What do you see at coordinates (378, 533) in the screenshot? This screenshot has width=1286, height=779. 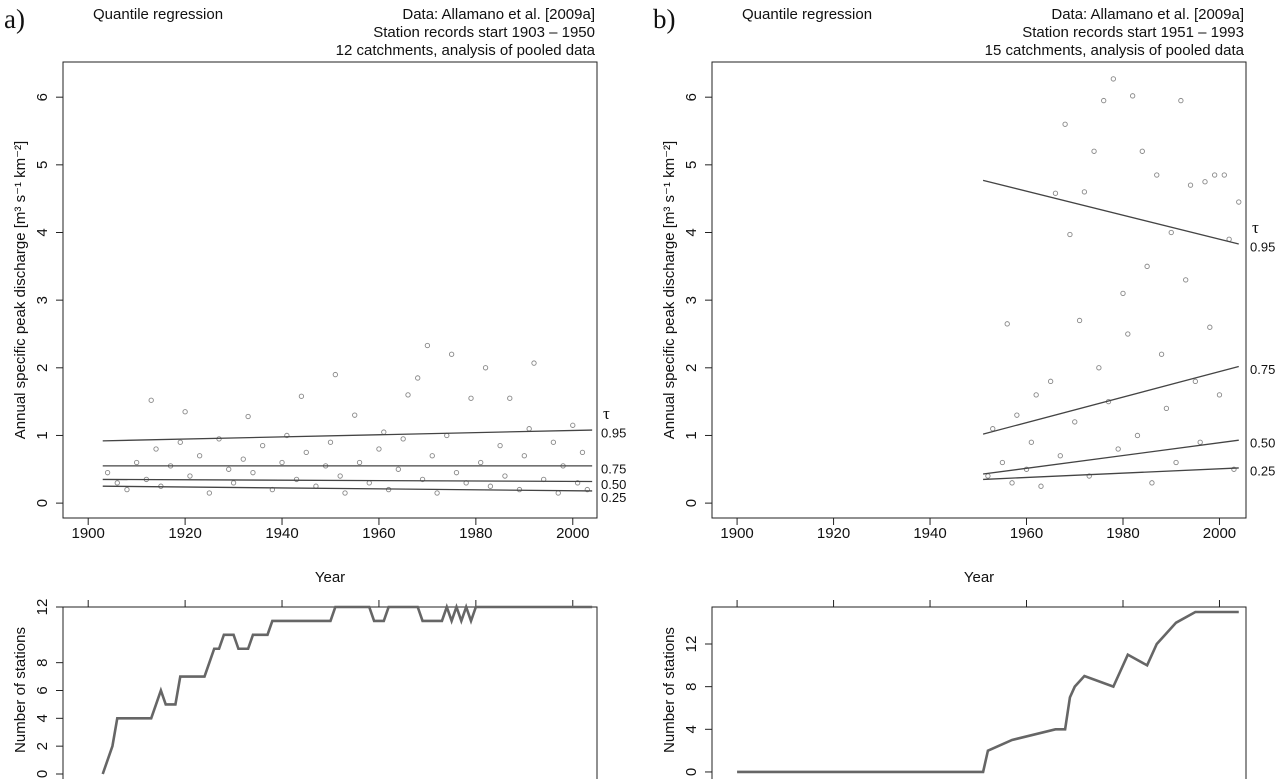 I see `x-tick-label: 1960` at bounding box center [378, 533].